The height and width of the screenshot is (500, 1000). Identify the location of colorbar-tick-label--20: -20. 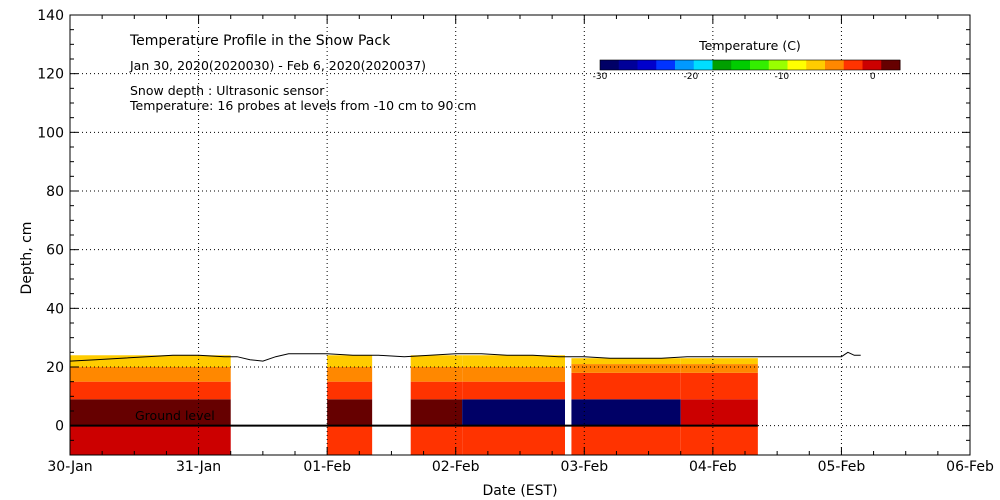
(691, 77).